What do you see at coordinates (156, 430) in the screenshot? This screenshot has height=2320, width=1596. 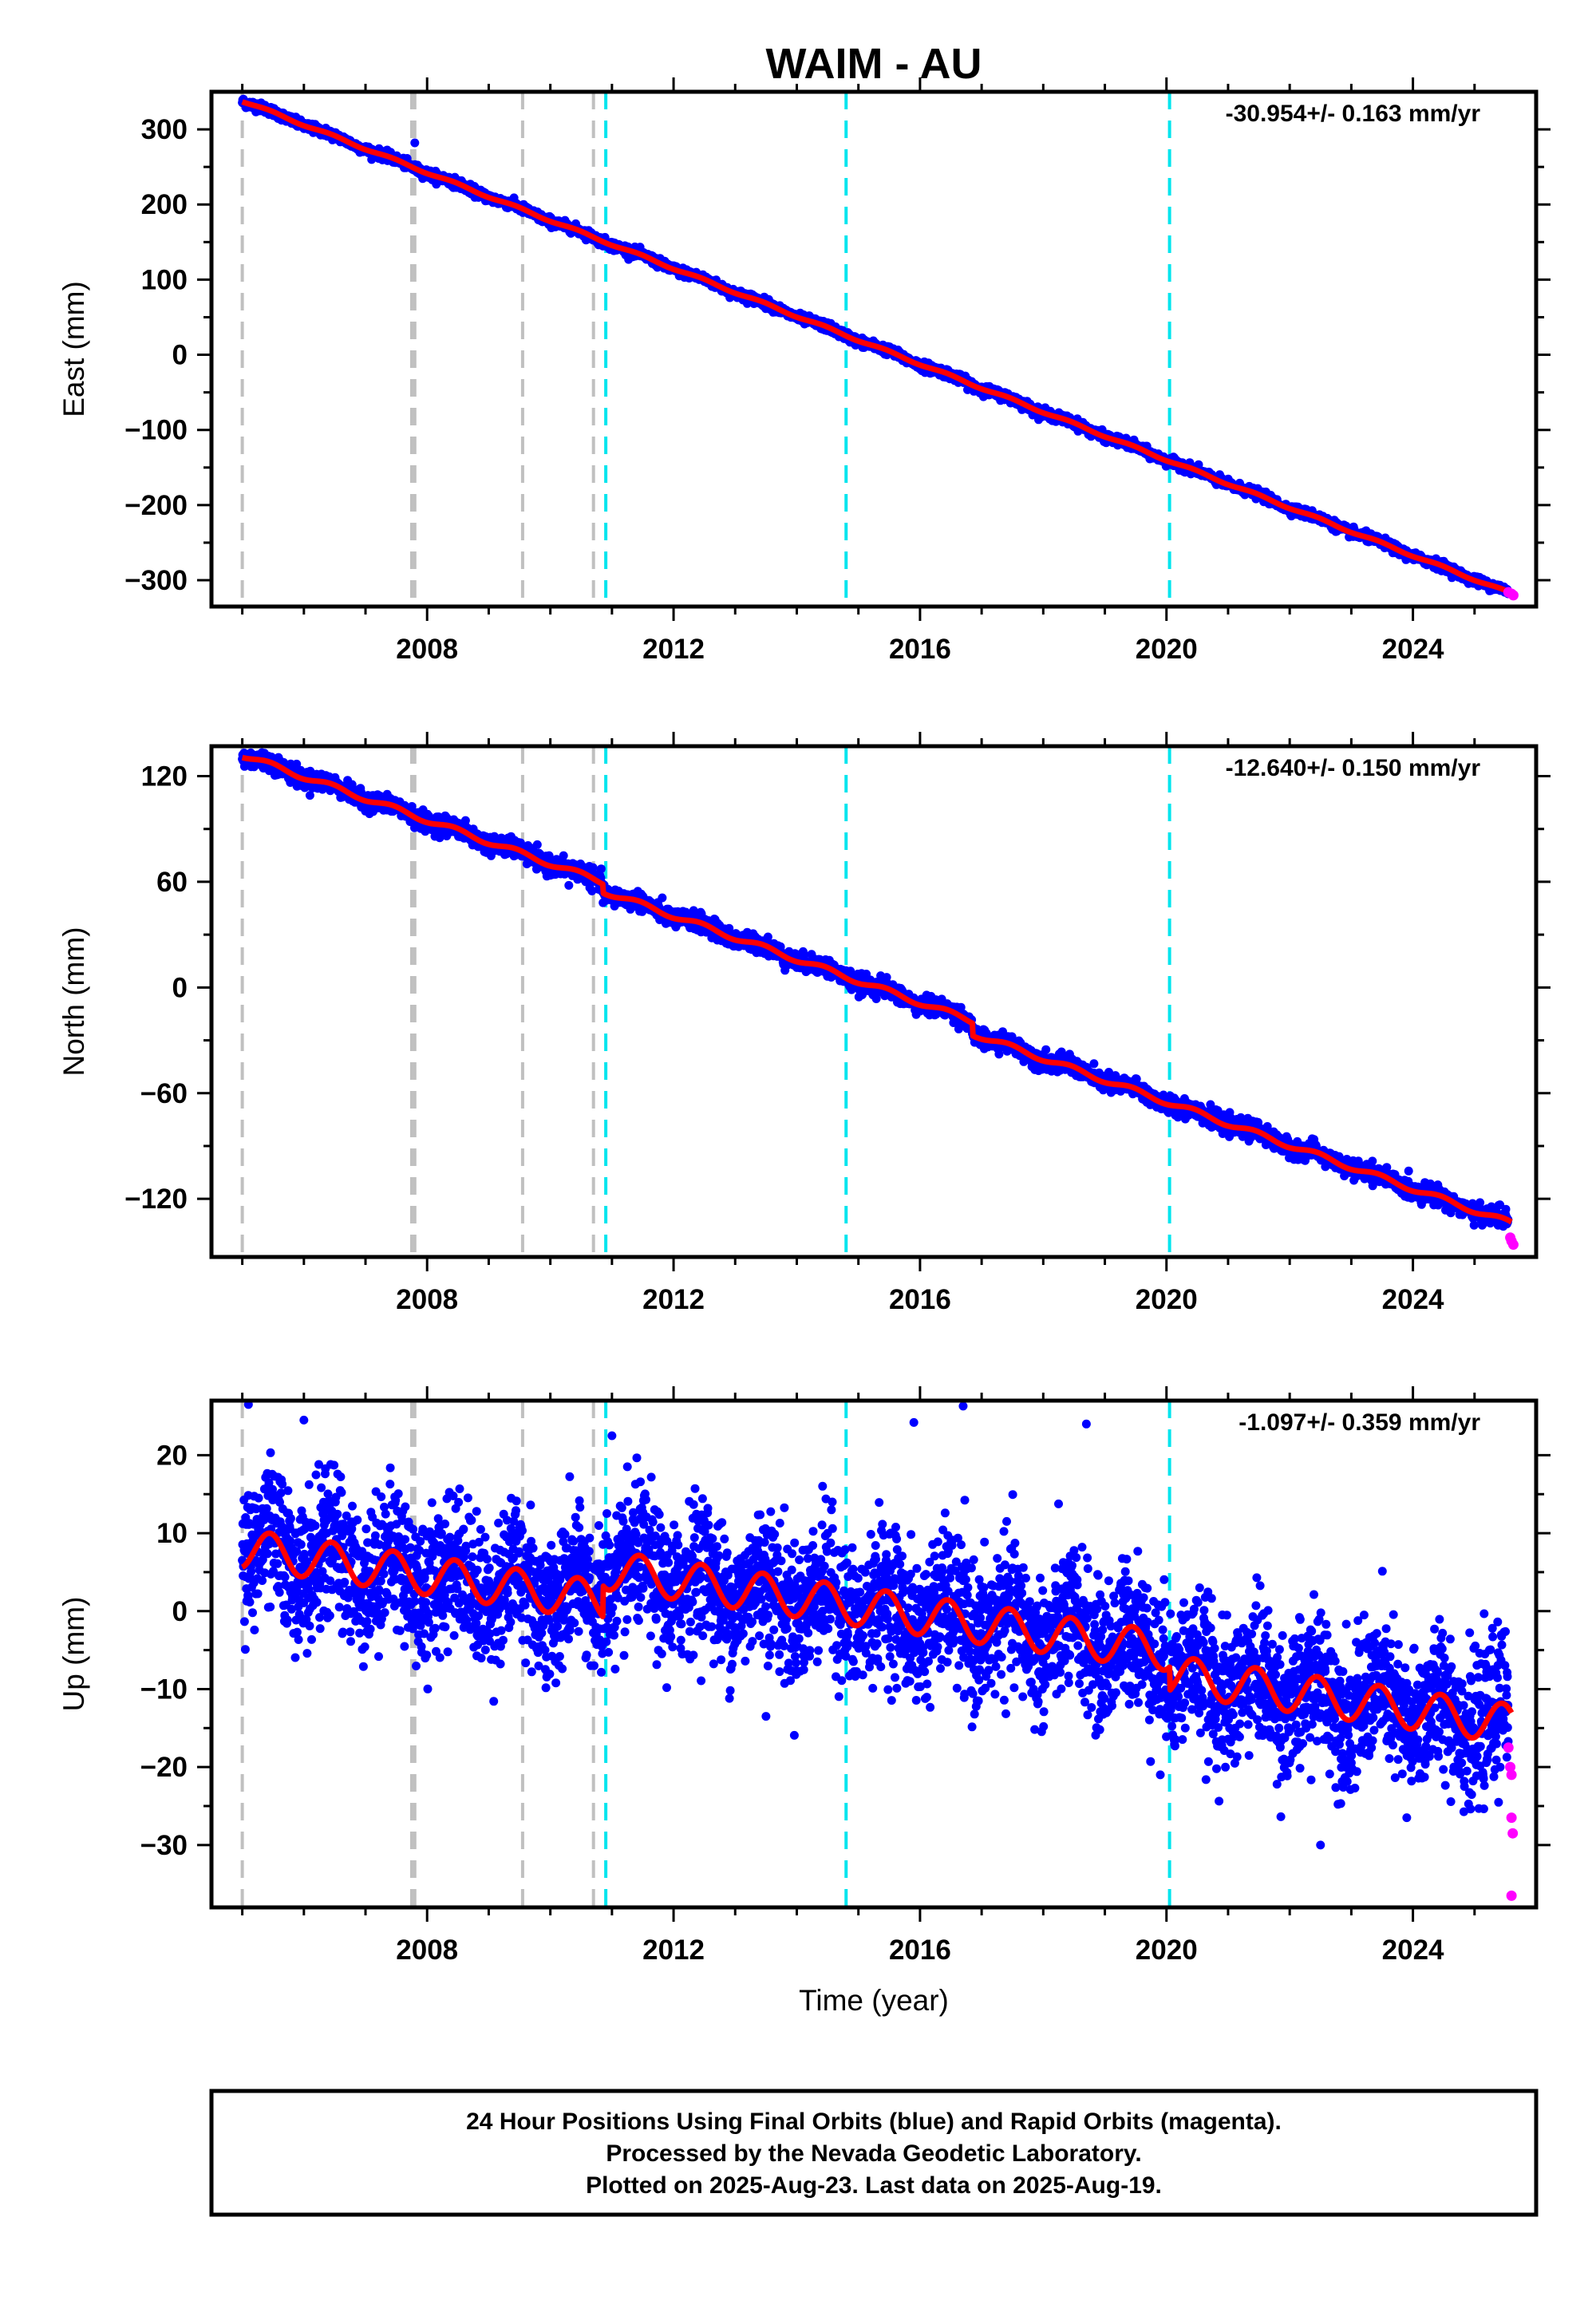 I see `east-y-tick-label-4: −100` at bounding box center [156, 430].